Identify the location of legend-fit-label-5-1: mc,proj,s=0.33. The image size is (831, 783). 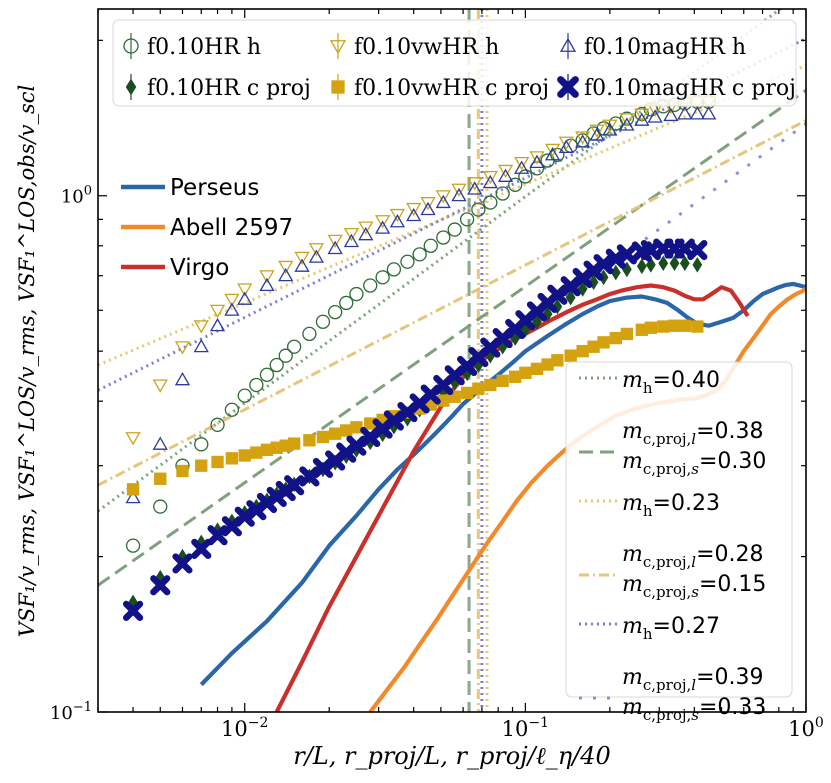
(694, 709).